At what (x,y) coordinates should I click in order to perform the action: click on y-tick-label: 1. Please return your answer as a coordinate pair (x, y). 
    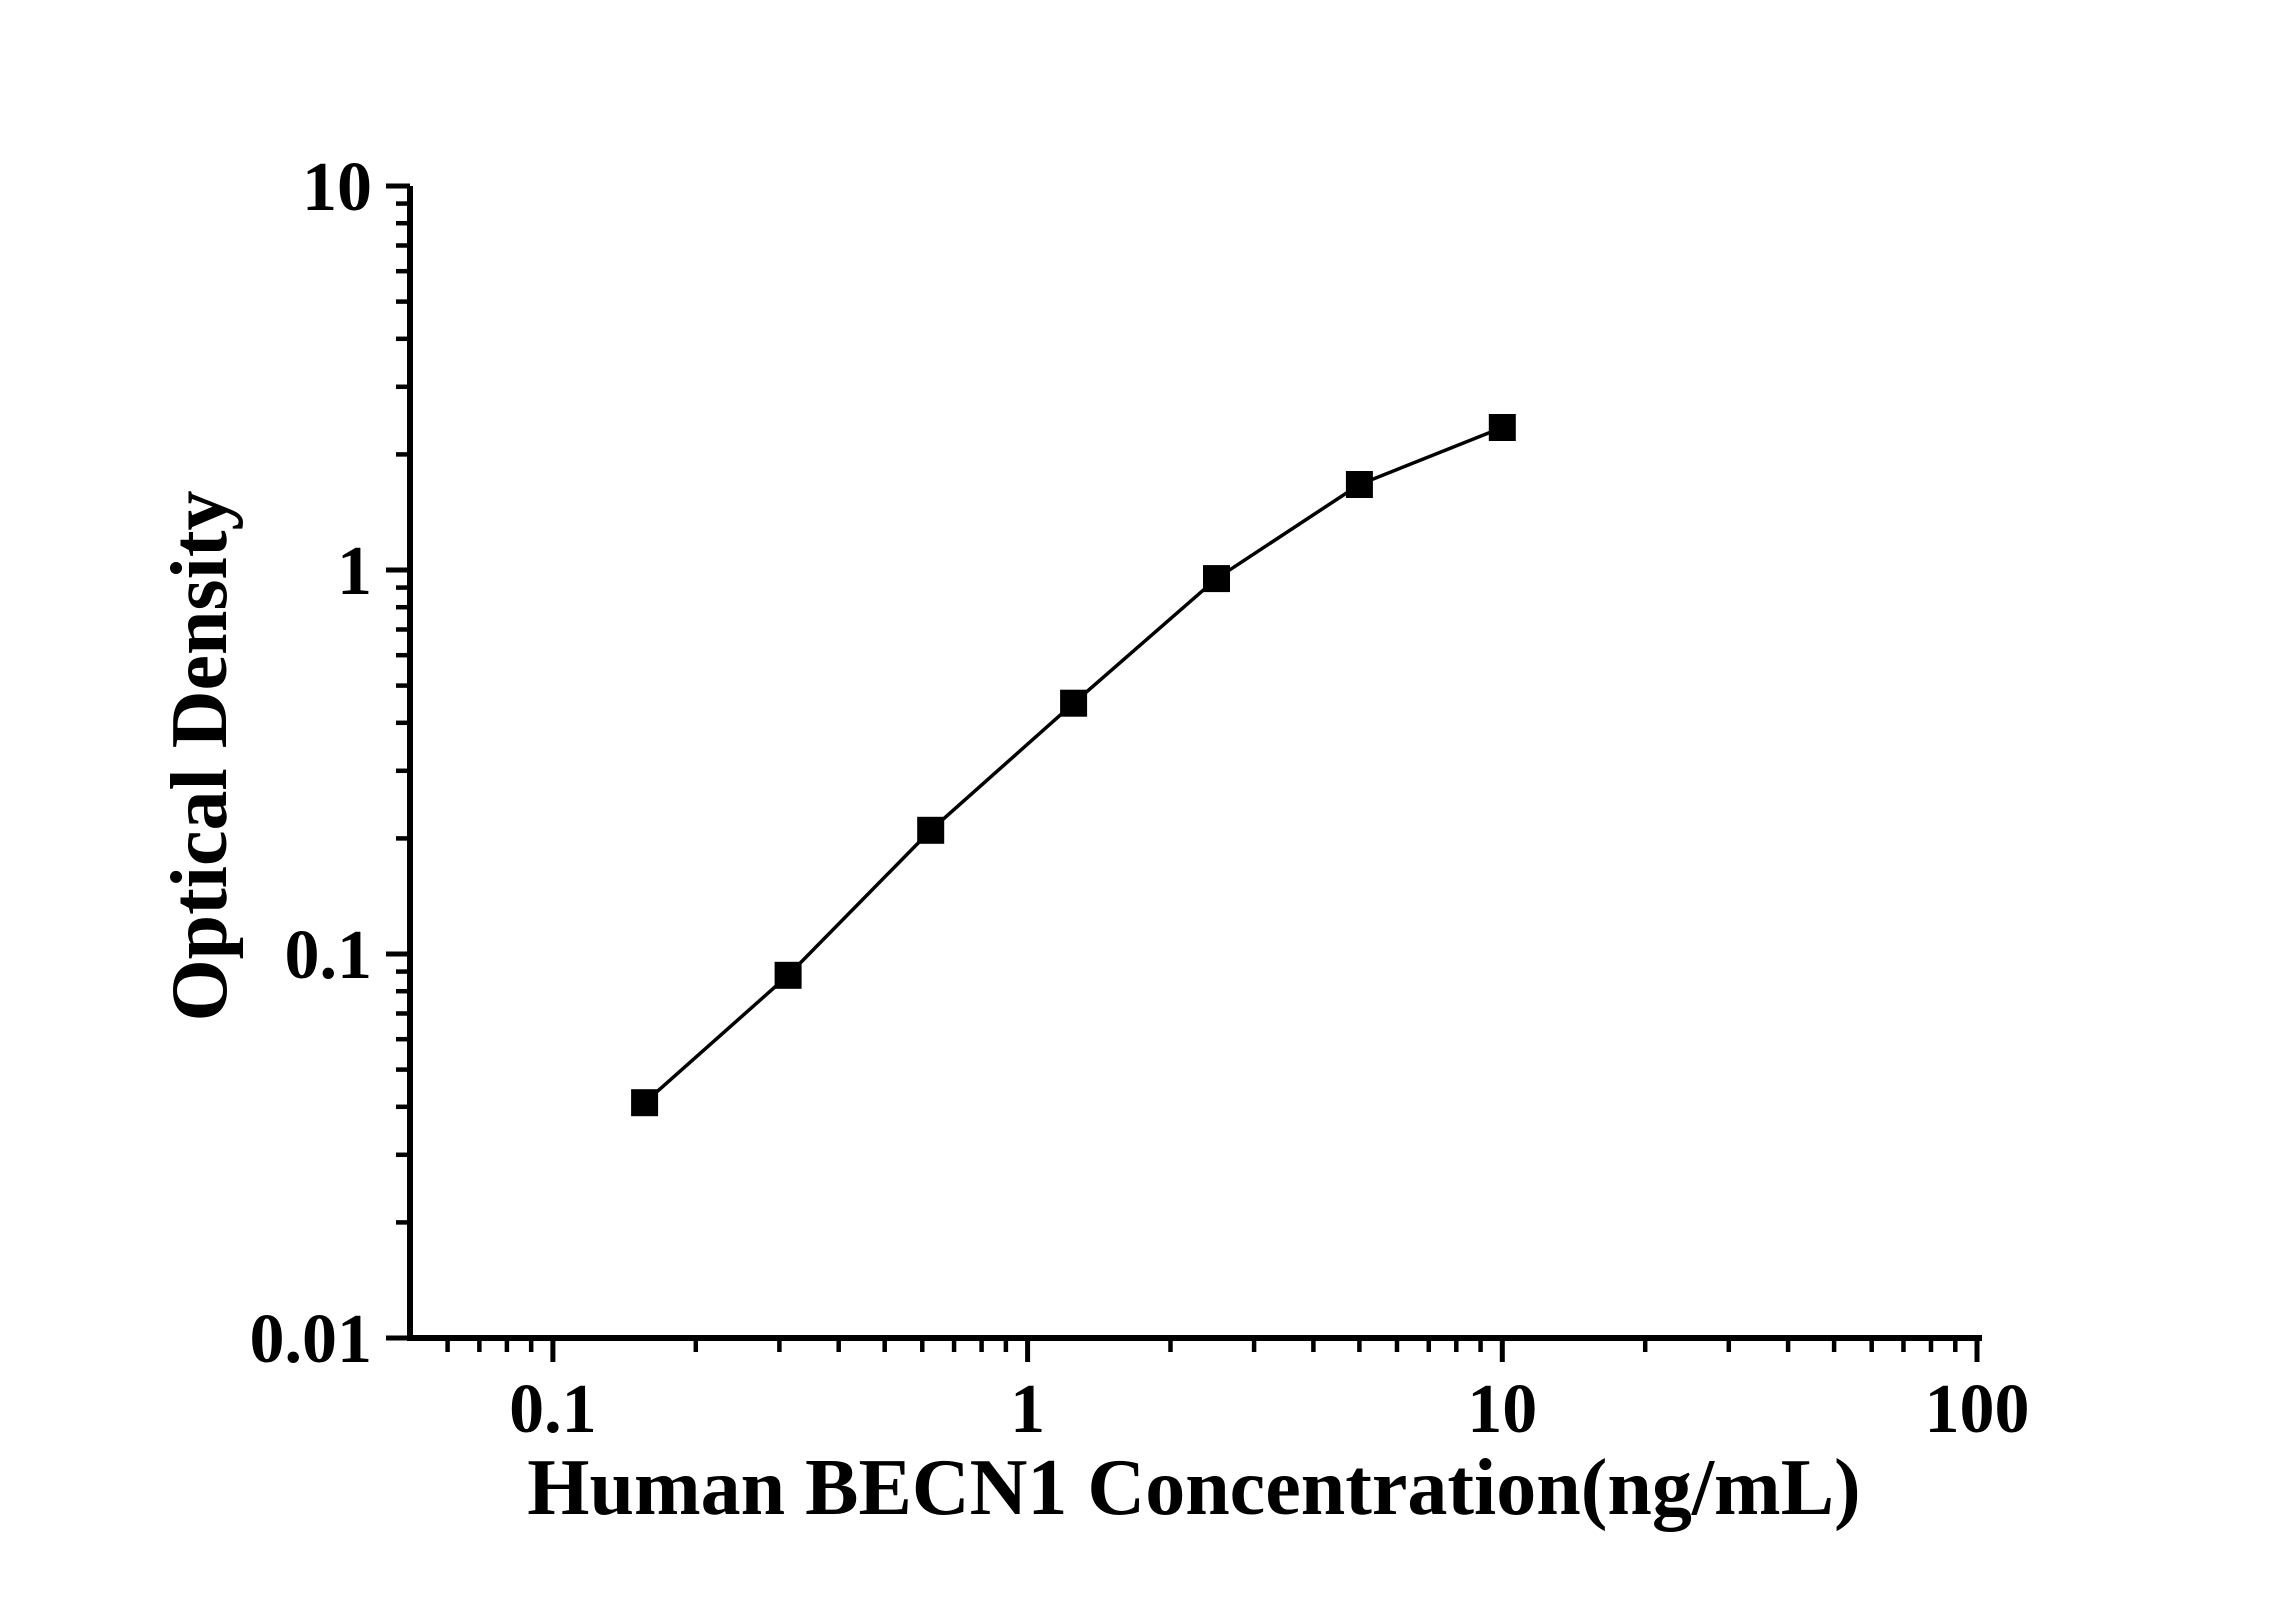
    Looking at the image, I should click on (354, 571).